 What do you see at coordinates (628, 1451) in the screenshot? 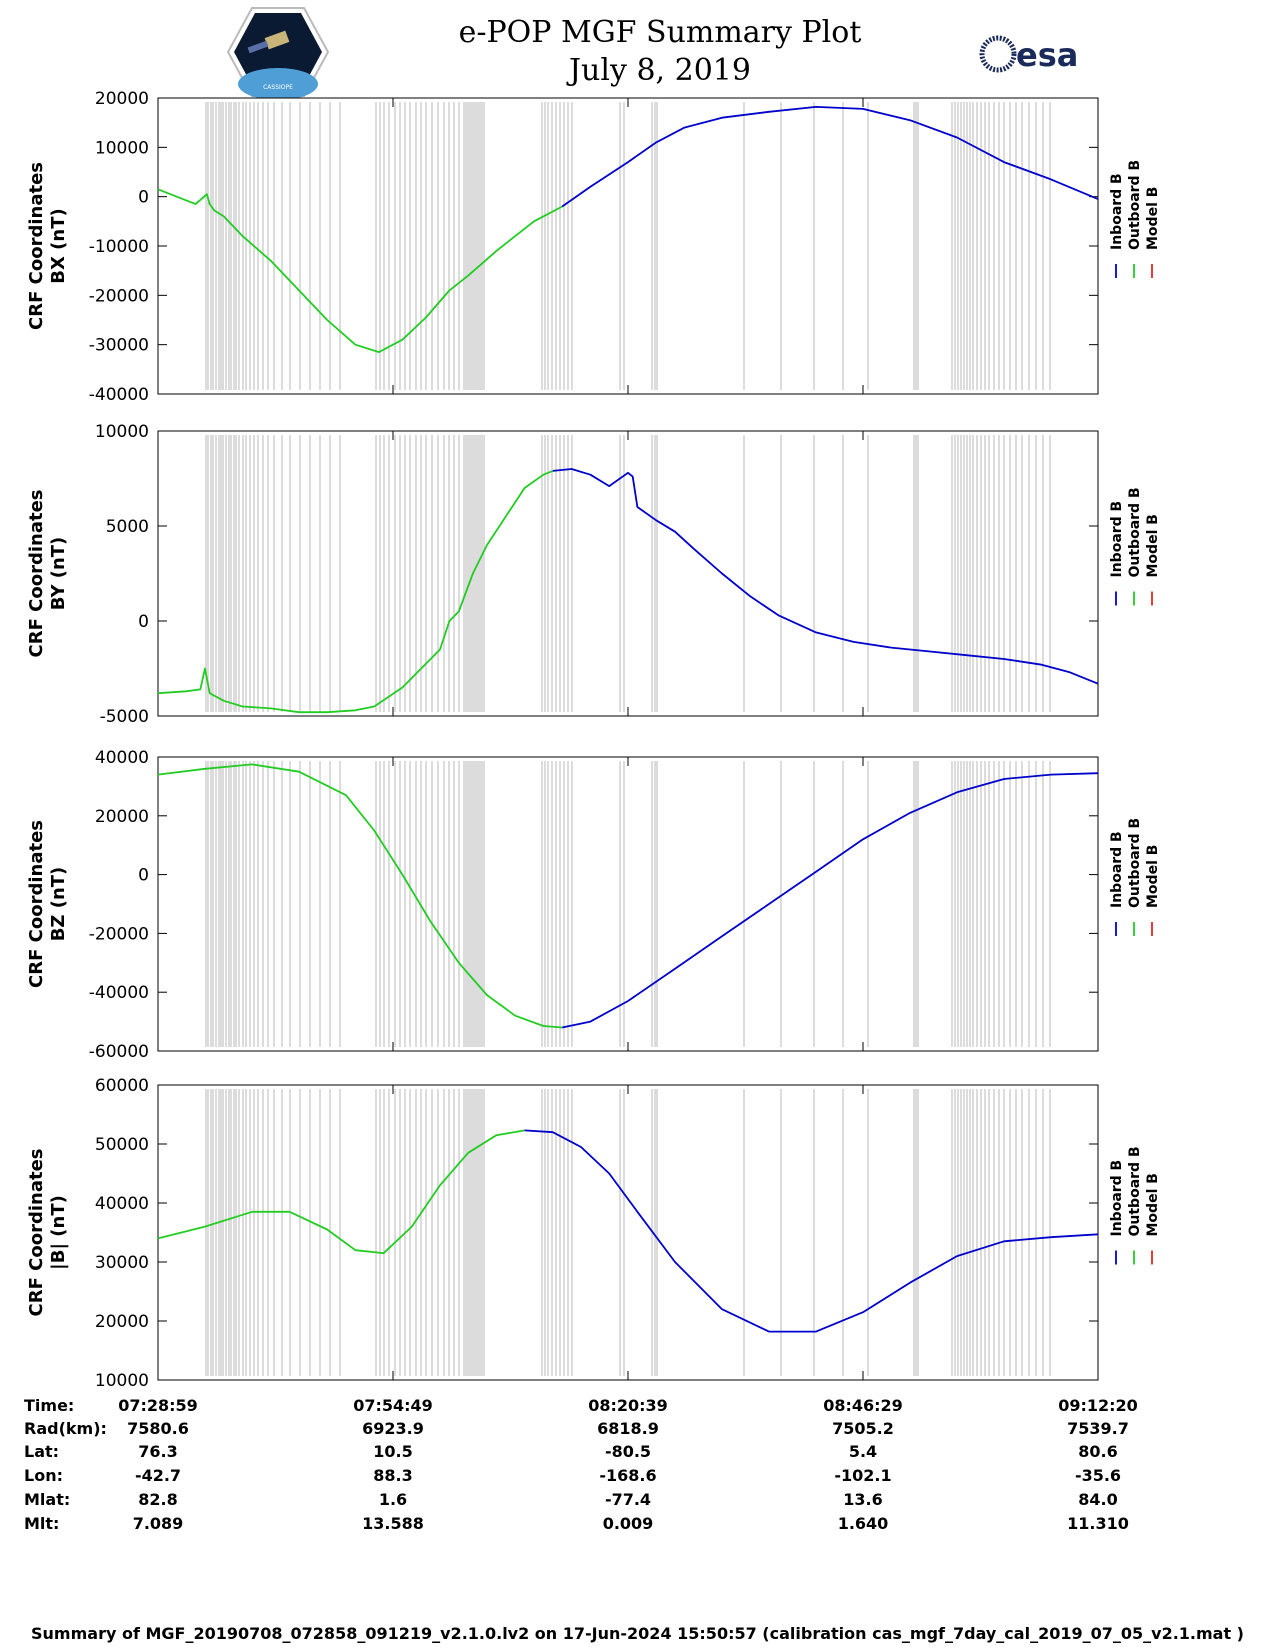
I see `info-value: -80.5` at bounding box center [628, 1451].